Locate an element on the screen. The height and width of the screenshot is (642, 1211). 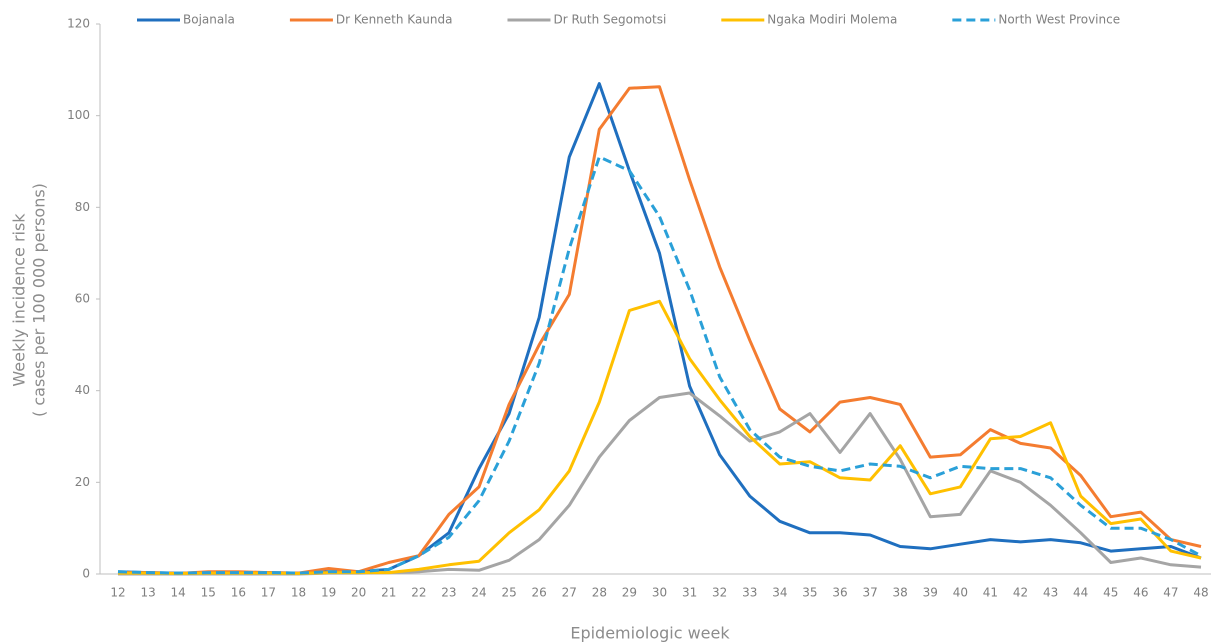
y-axis-title: ( cases per 100 000 persons) is located at coordinates (39, 300).